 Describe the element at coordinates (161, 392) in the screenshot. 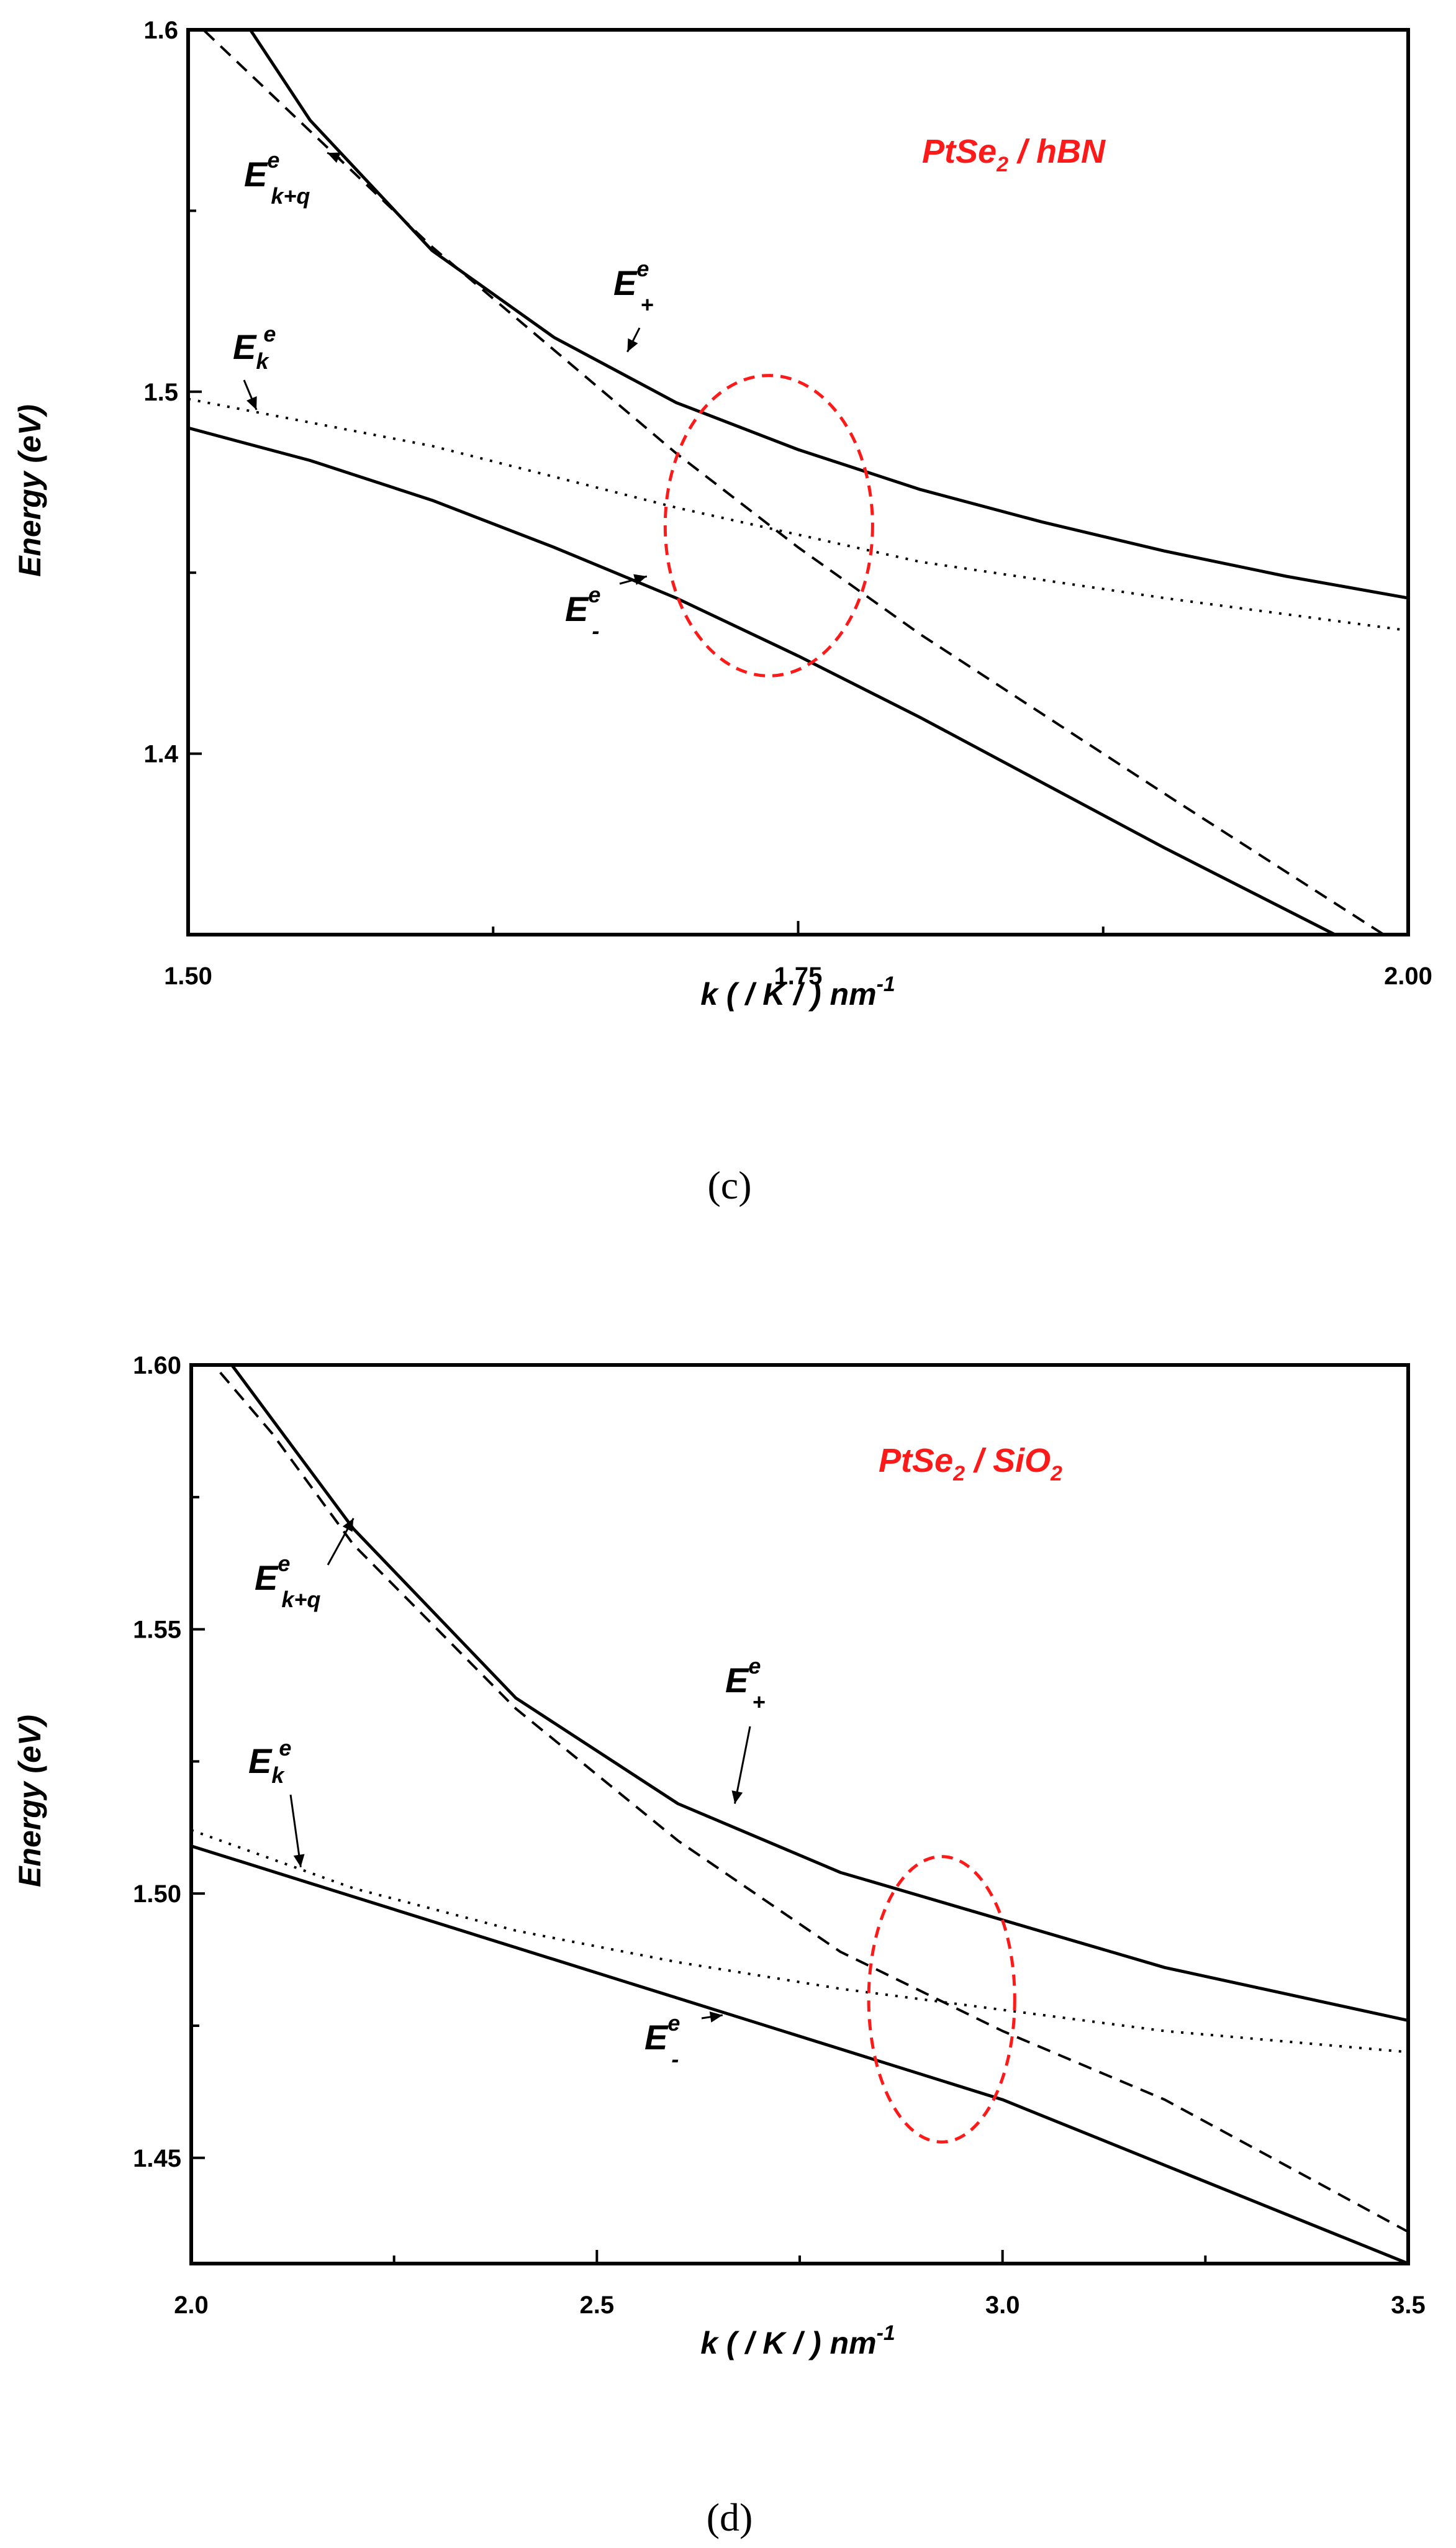

I see `y-tick-label: 1.5` at that location.